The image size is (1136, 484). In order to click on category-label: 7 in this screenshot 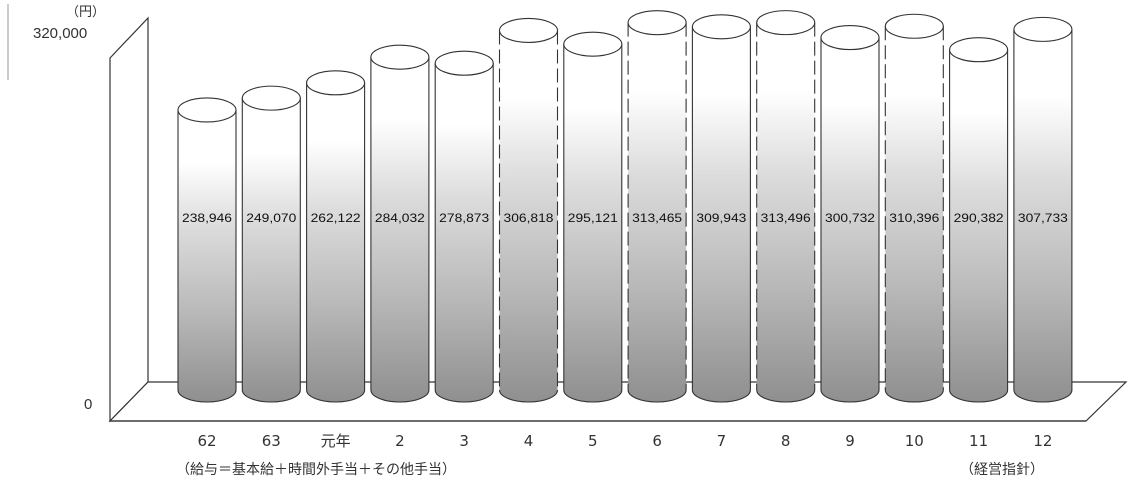, I will do `click(722, 441)`.